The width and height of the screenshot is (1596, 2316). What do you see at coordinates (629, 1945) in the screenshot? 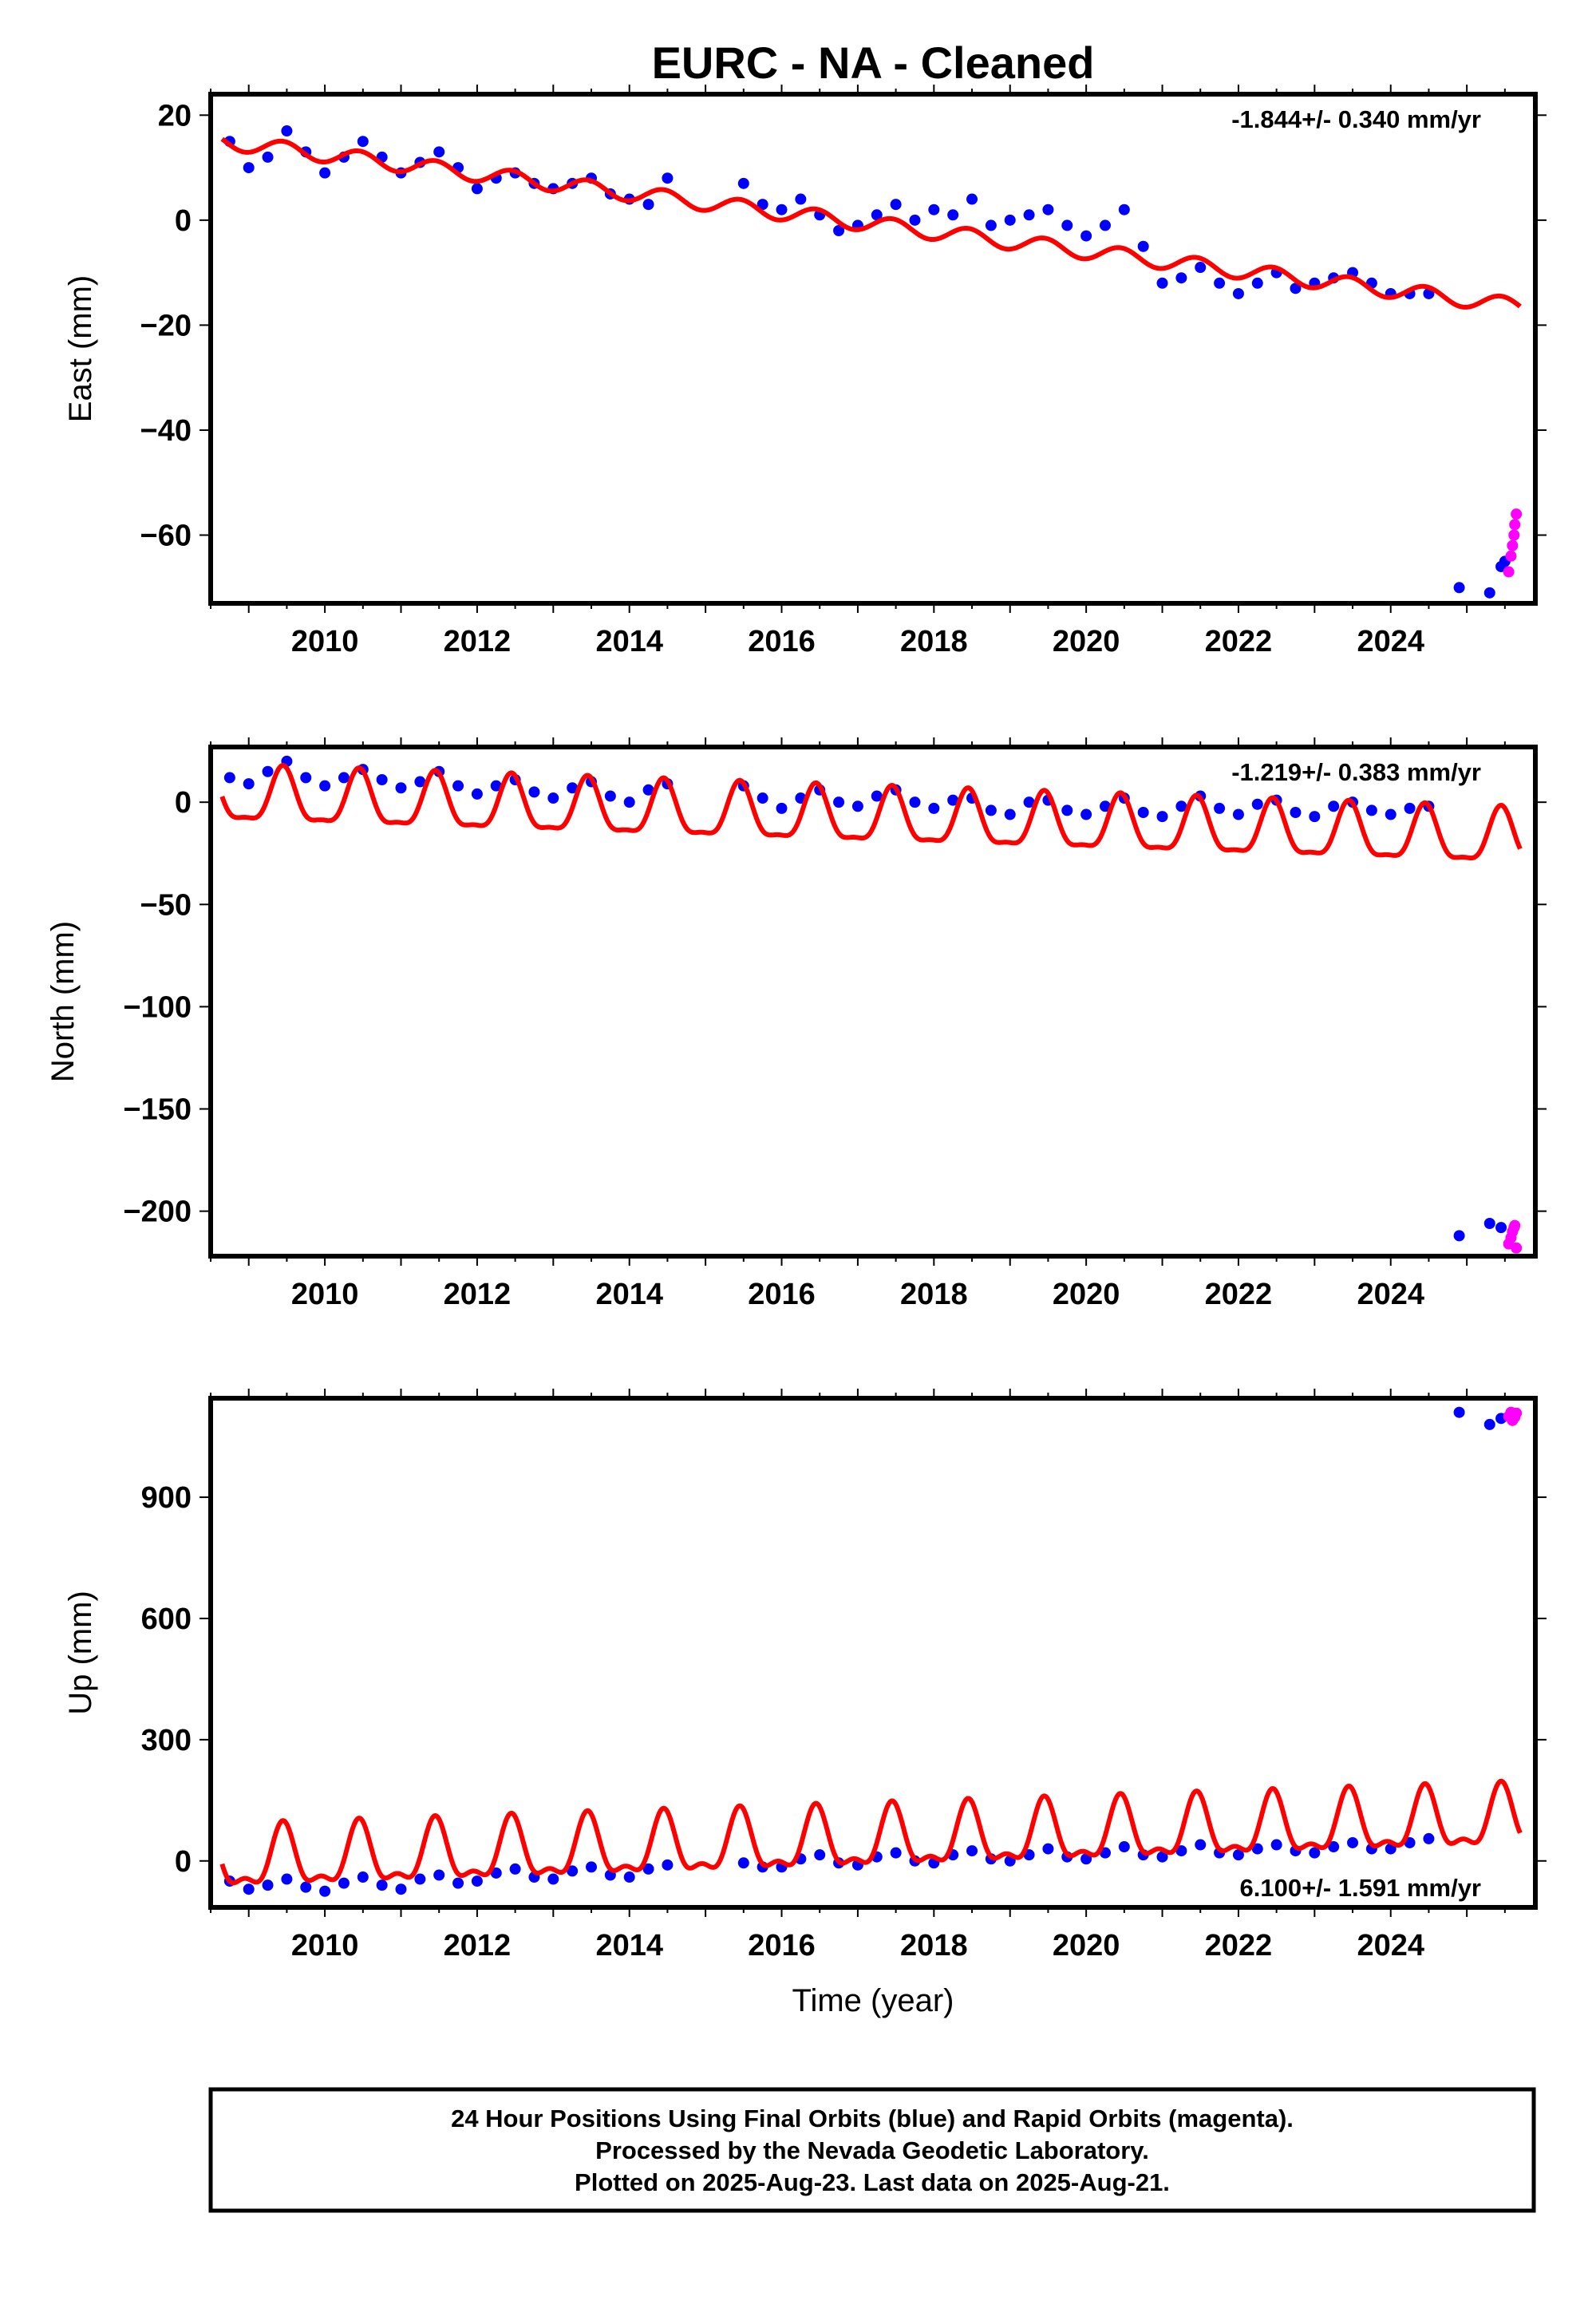
I see `x-tick-label: 2014` at bounding box center [629, 1945].